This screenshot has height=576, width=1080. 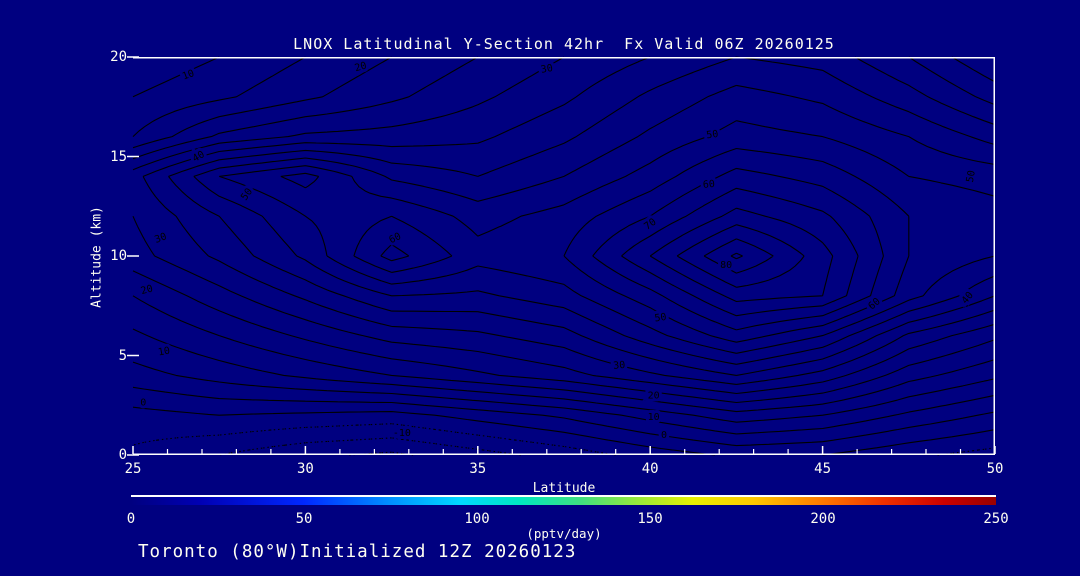 I want to click on y-tick-label: 20, so click(x=118, y=57).